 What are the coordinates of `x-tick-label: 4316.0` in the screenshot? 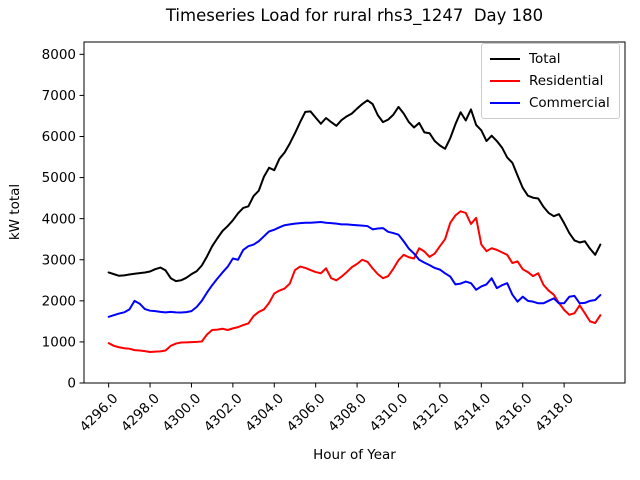 It's located at (513, 413).